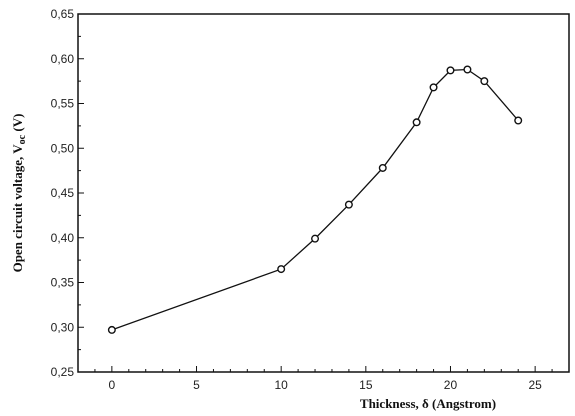 This screenshot has height=416, width=575. I want to click on x-axis-title: Thickness, δ (Angstrom), so click(428, 403).